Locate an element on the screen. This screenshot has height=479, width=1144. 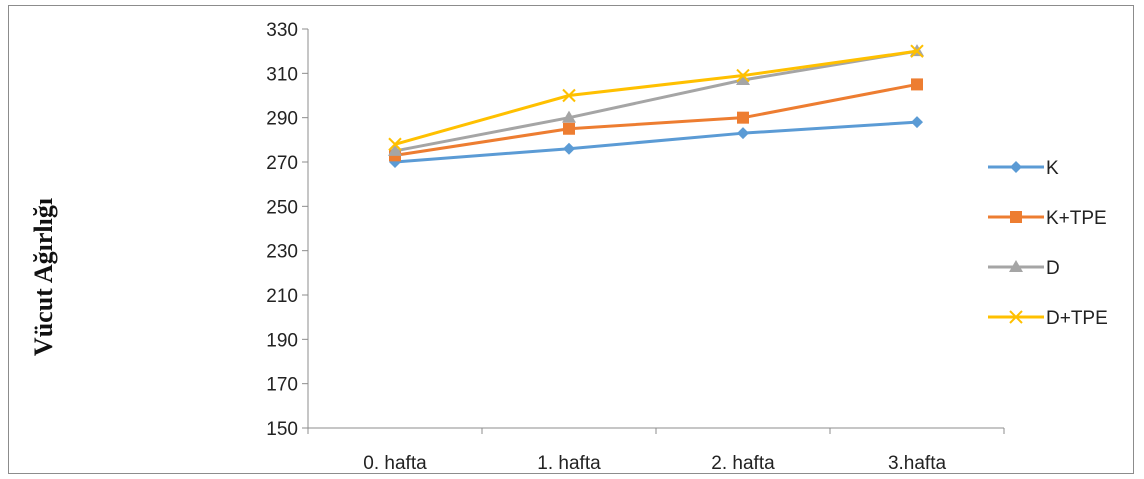
y-tick-label: 230 is located at coordinates (282, 252).